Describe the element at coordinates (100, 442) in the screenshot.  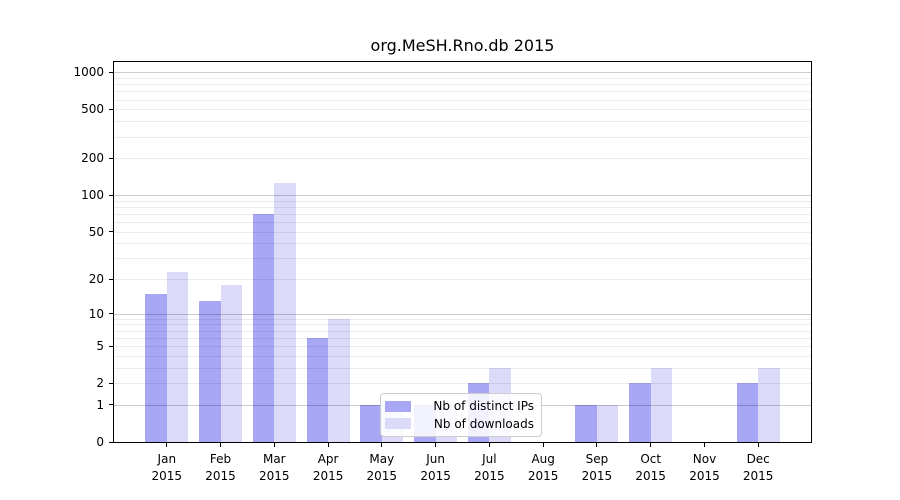
I see `y-tick-label-0: 0` at that location.